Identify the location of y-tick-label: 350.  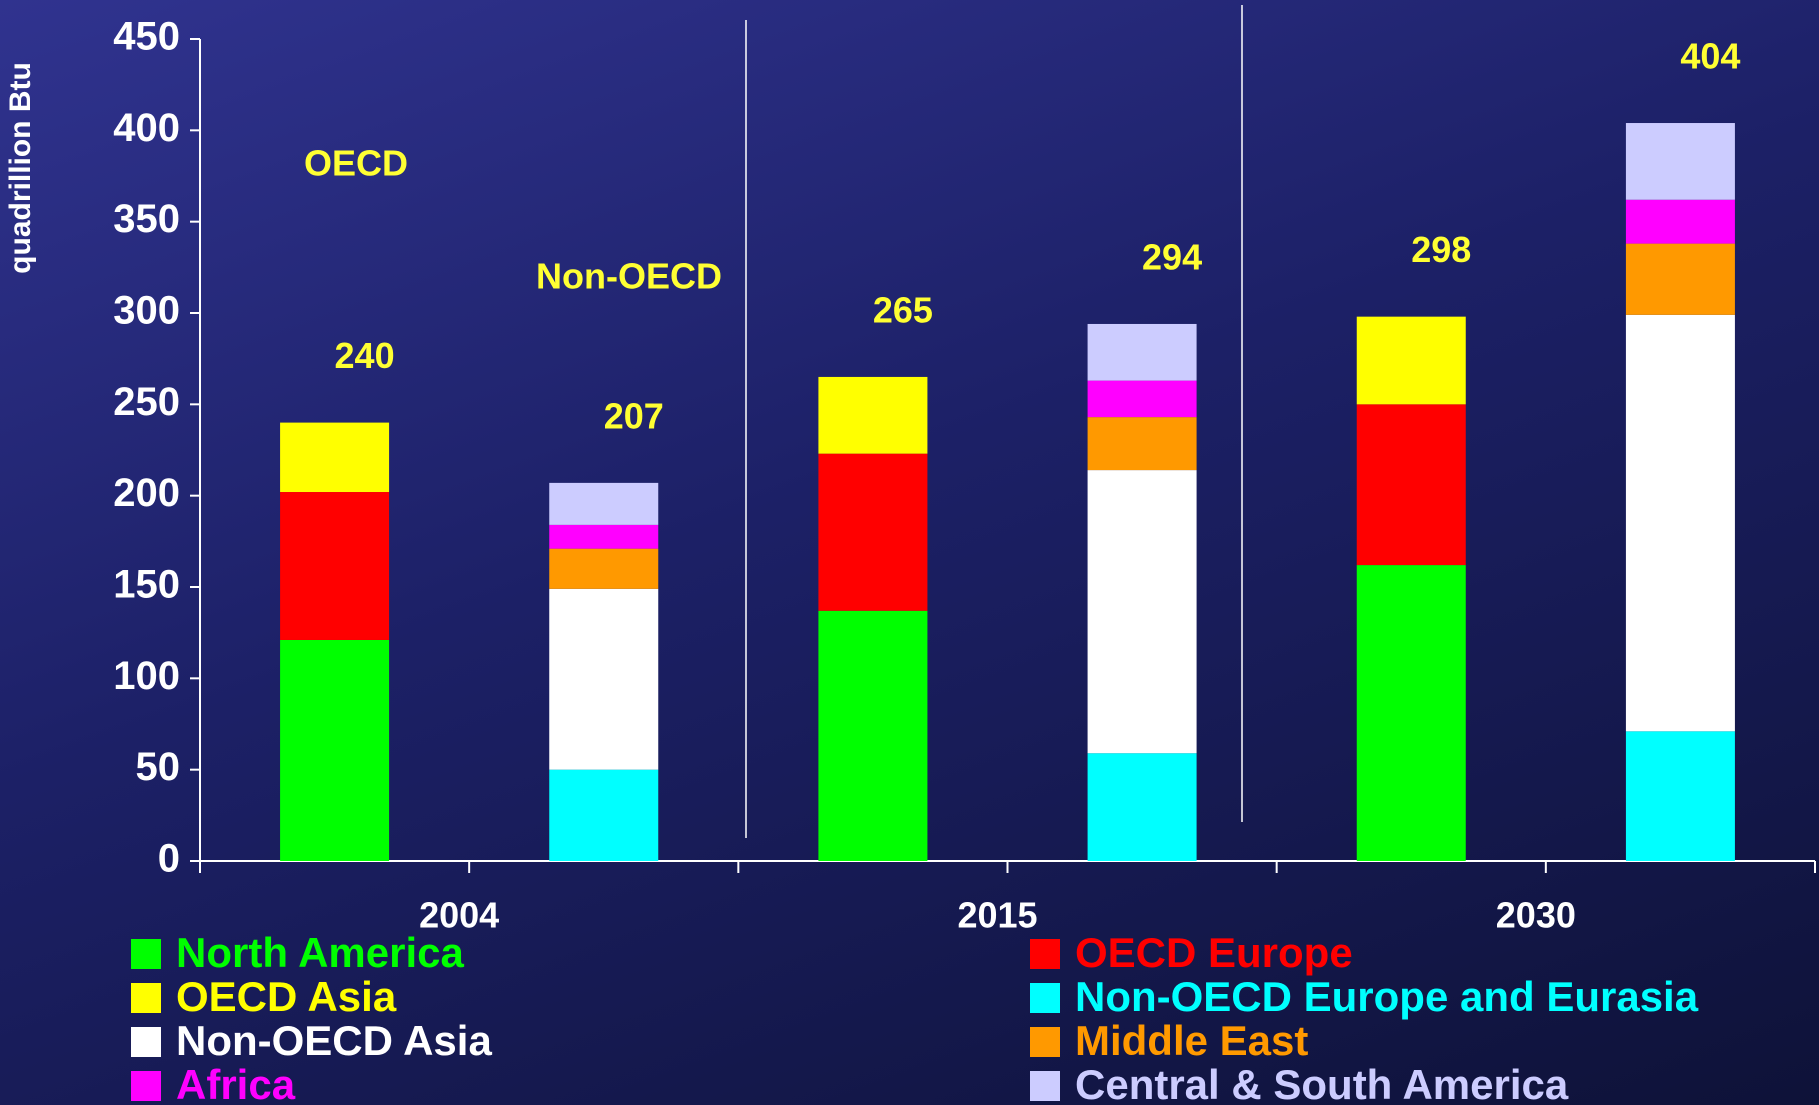
(146, 219).